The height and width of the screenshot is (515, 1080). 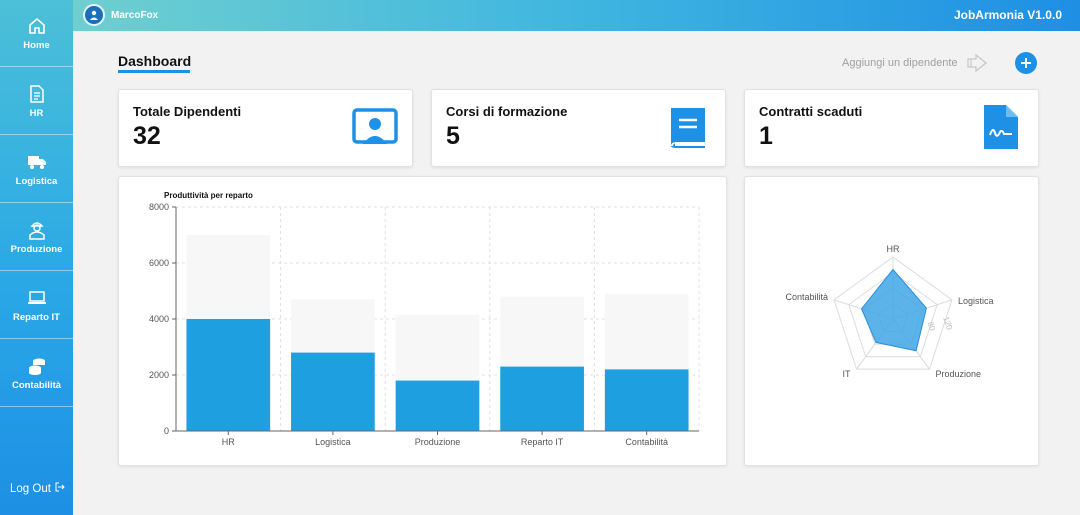 What do you see at coordinates (333, 442) in the screenshot?
I see `x-tick-label: Logistica` at bounding box center [333, 442].